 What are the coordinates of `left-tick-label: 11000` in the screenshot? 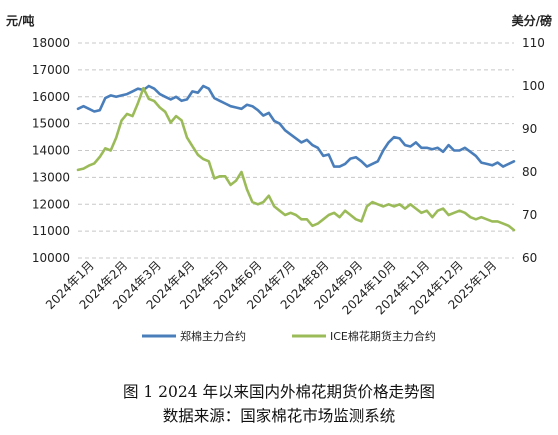 It's located at (51, 231).